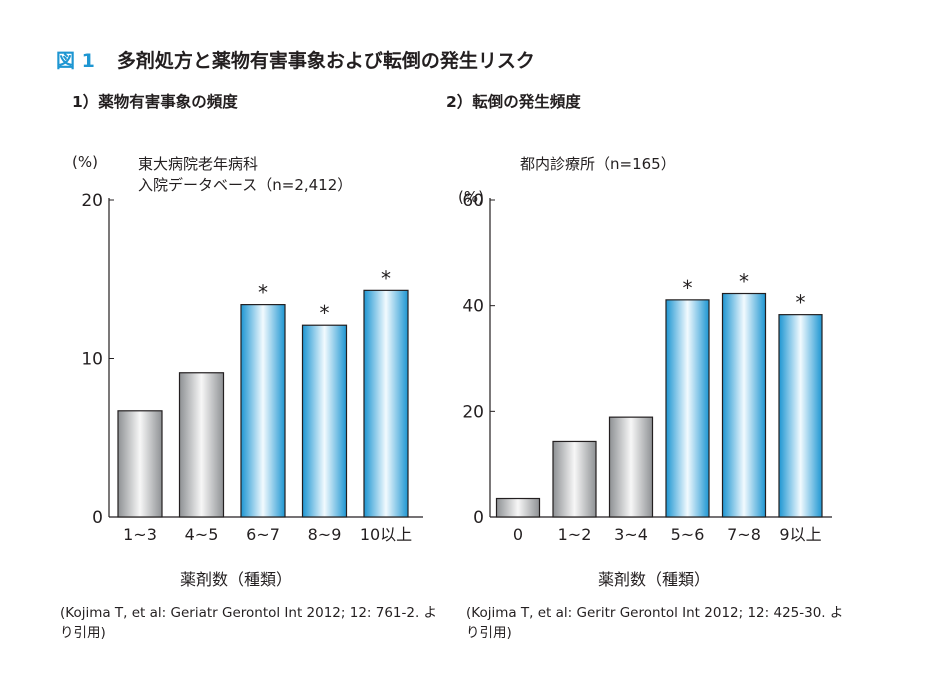 Image resolution: width=931 pixels, height=683 pixels. What do you see at coordinates (140, 534) in the screenshot?
I see `x-tick-label: 1~3` at bounding box center [140, 534].